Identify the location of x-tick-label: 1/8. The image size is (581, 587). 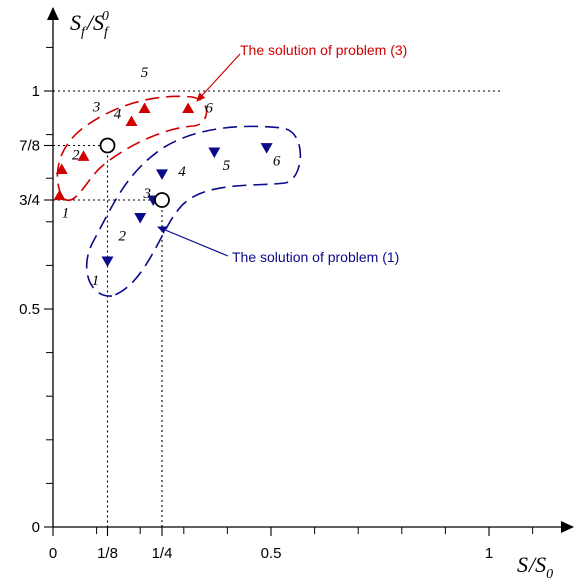
(107, 553).